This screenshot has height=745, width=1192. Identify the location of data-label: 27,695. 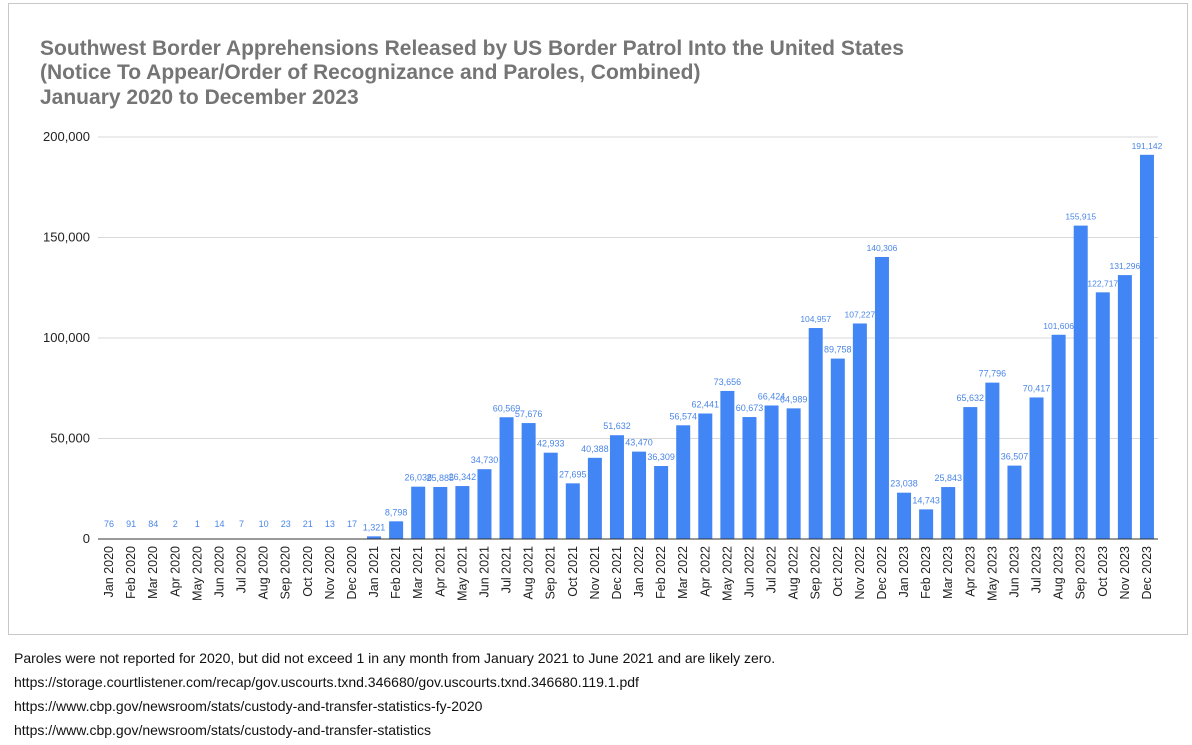
(573, 474).